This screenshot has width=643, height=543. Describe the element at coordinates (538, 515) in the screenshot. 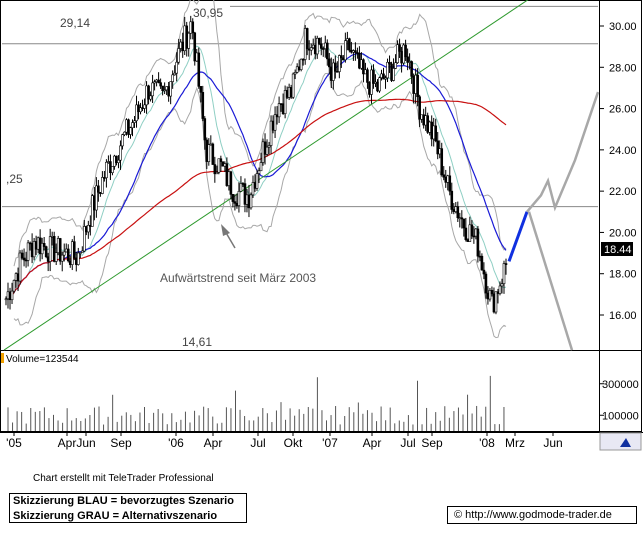

I see `source-url: http://www.godmode-trader.de` at that location.